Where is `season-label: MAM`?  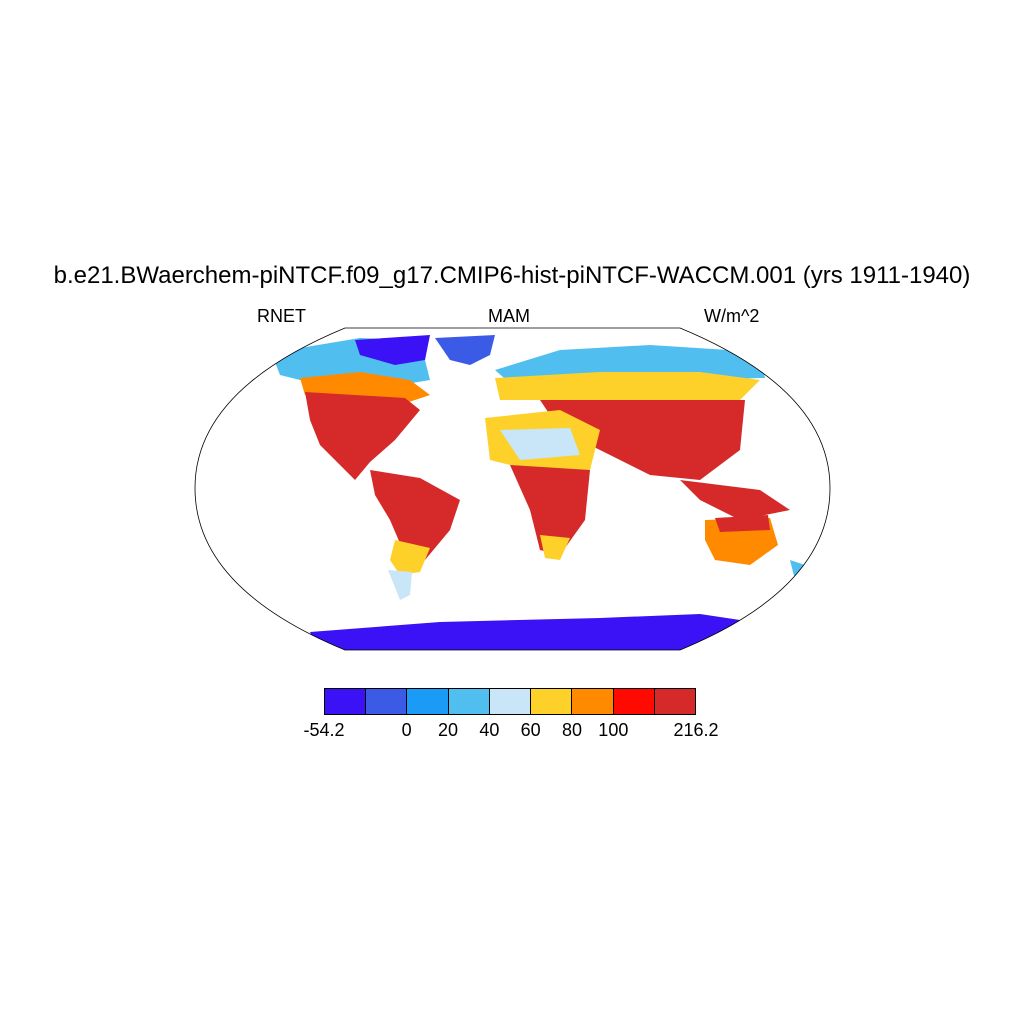
season-label: MAM is located at coordinates (509, 316).